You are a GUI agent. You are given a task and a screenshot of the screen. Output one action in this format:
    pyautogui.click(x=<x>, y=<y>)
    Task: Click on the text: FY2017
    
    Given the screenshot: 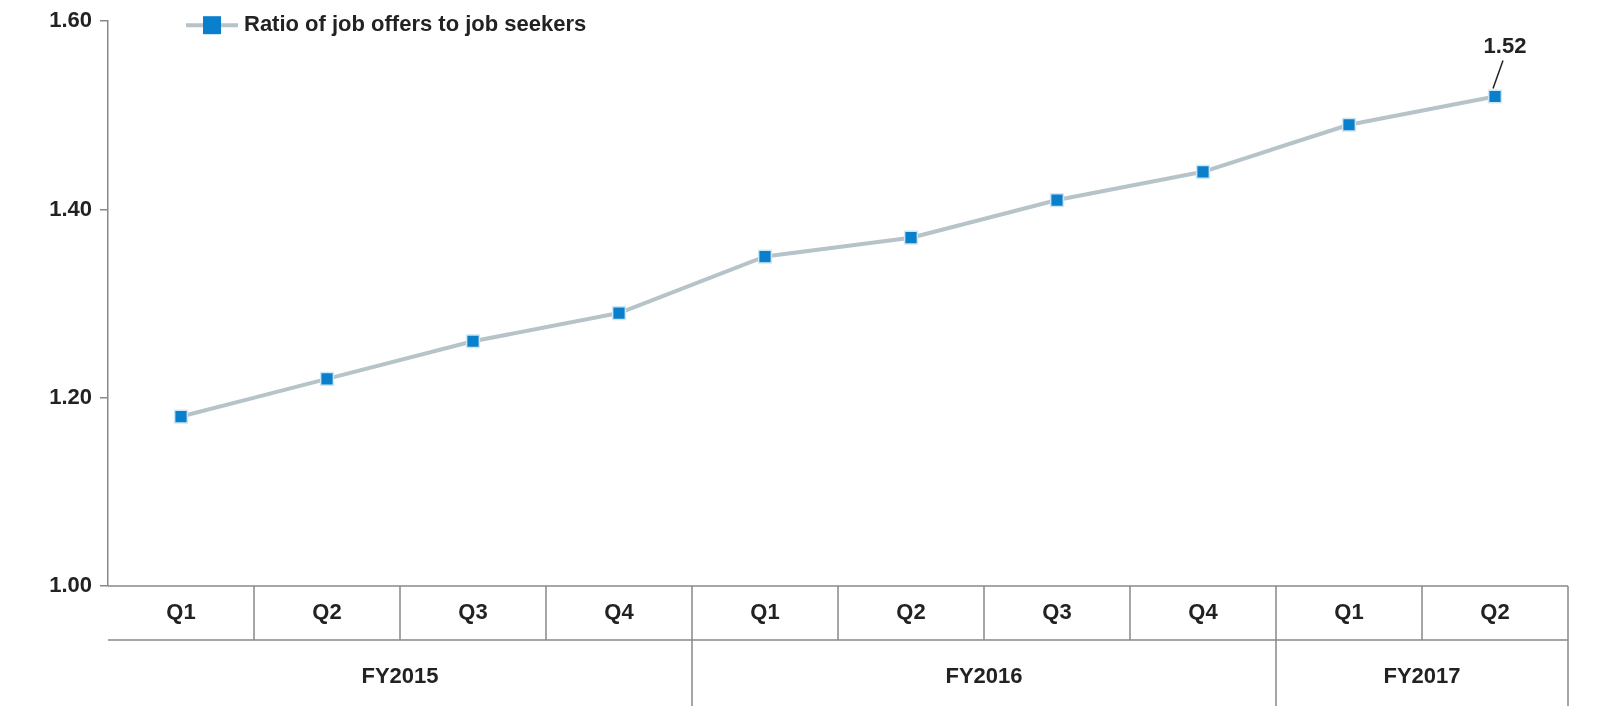 What is the action you would take?
    pyautogui.click(x=1422, y=676)
    